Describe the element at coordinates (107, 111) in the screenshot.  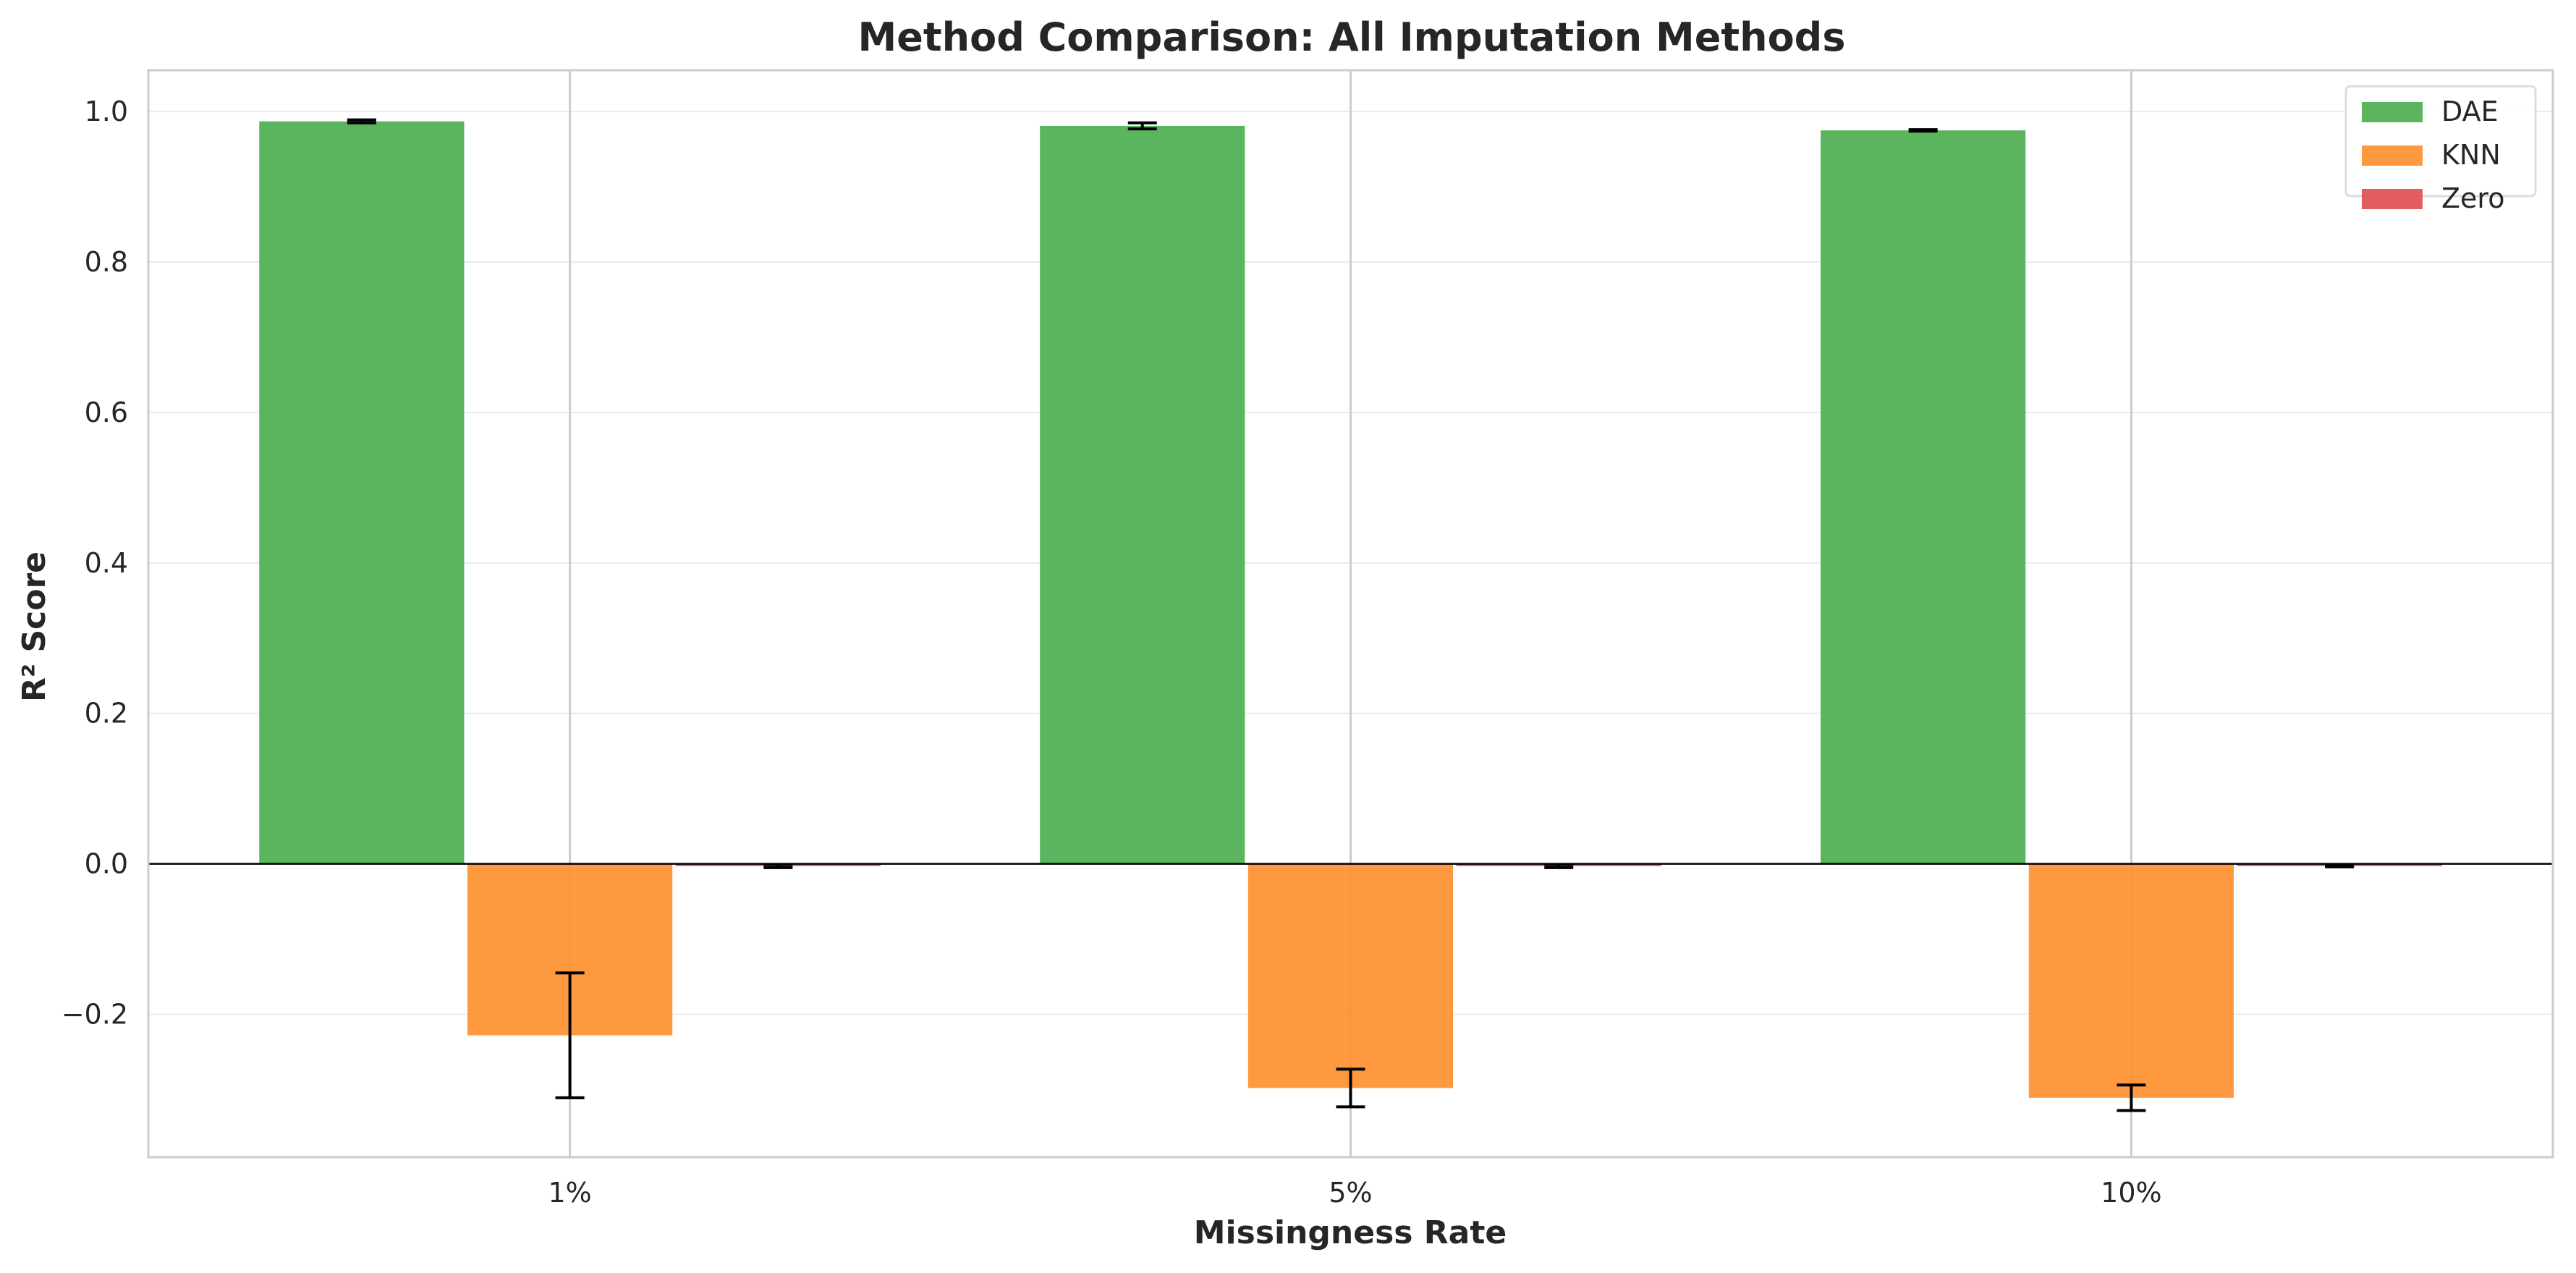
I see `y-tick-label: 1.0` at that location.